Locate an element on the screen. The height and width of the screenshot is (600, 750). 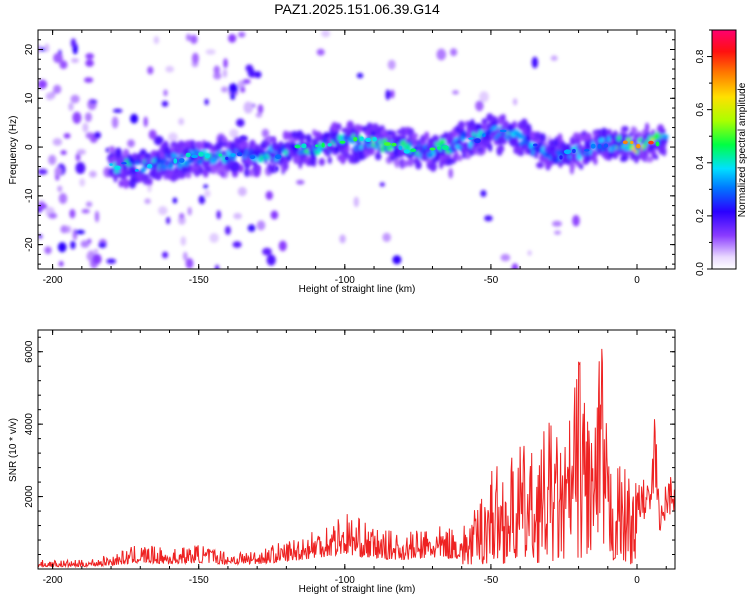
chart-title: PAZ1.2025.151.06.39.G14 is located at coordinates (357, 9).